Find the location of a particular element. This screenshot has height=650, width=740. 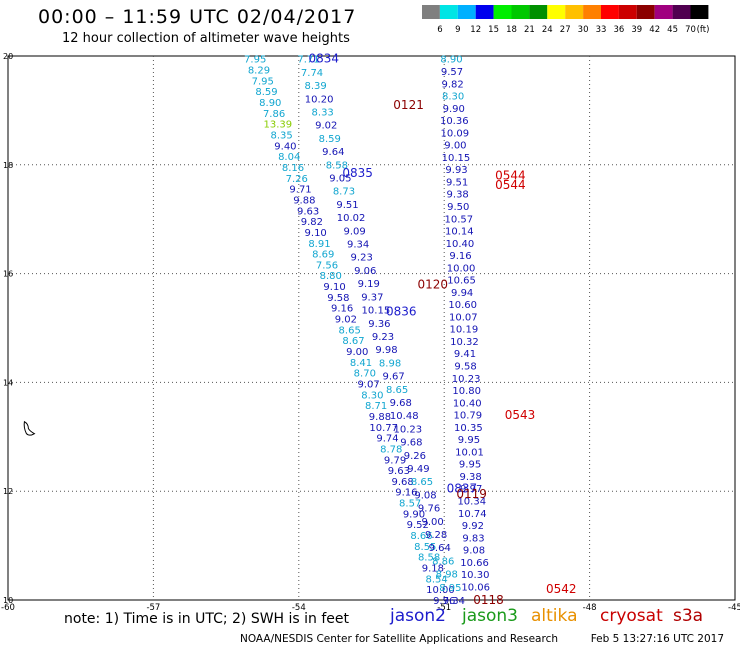

wave-height-label: 8.86 is located at coordinates (443, 561).